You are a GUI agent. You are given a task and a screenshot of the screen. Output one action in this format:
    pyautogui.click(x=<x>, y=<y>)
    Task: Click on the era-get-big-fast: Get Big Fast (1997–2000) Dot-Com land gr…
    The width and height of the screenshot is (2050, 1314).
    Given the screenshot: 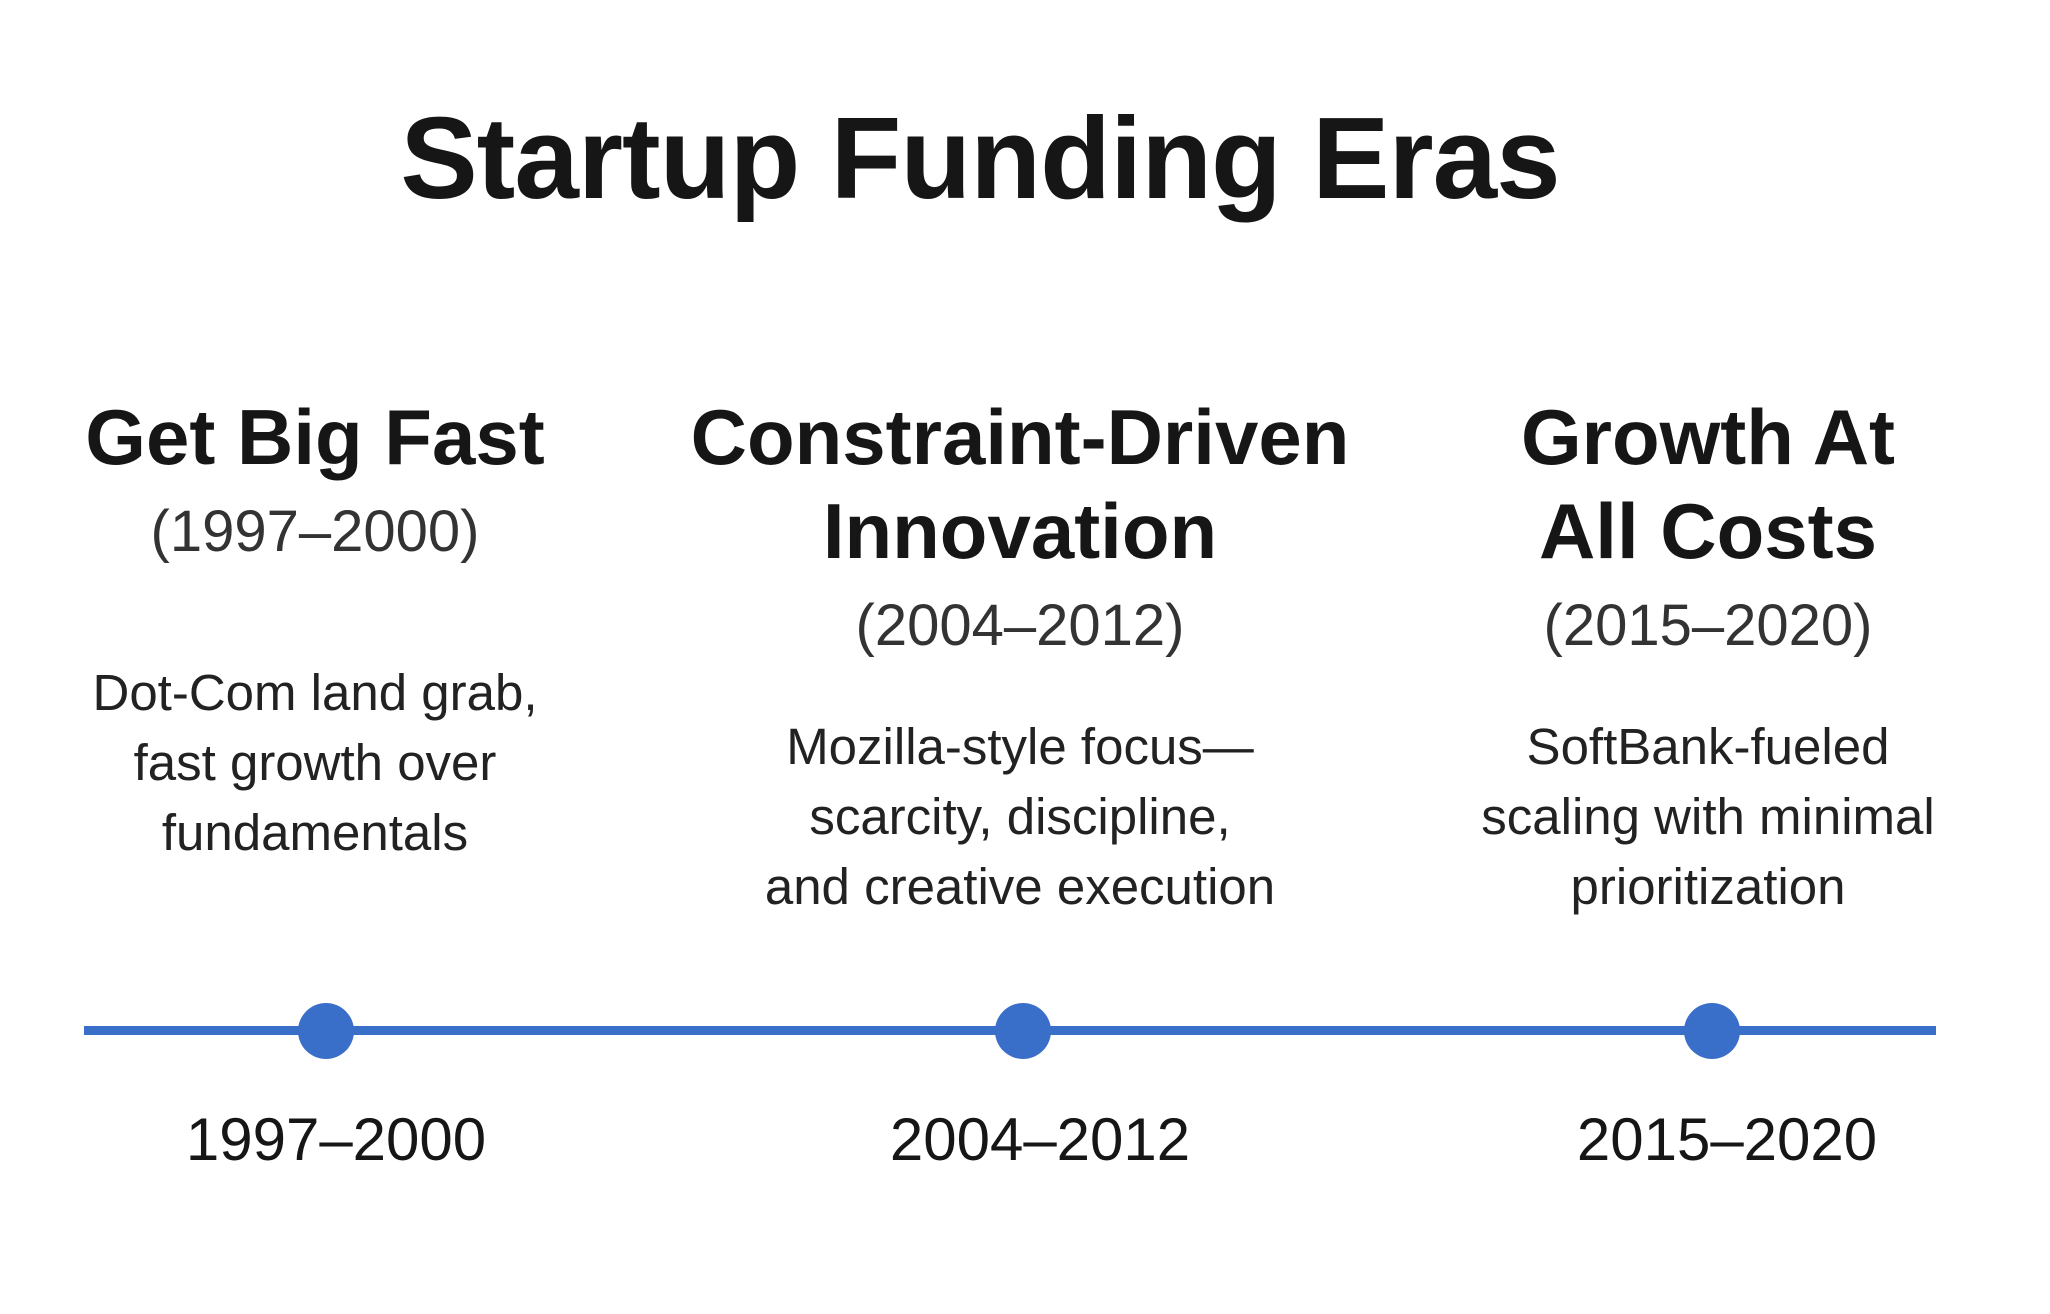 What is the action you would take?
    pyautogui.click(x=315, y=629)
    